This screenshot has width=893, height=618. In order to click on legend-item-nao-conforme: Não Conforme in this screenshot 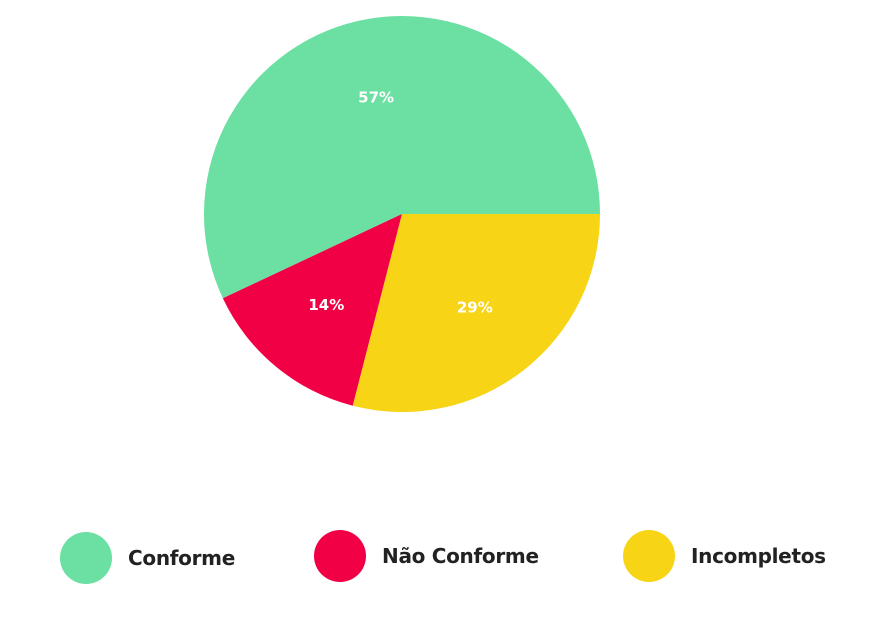, I will do `click(426, 556)`.